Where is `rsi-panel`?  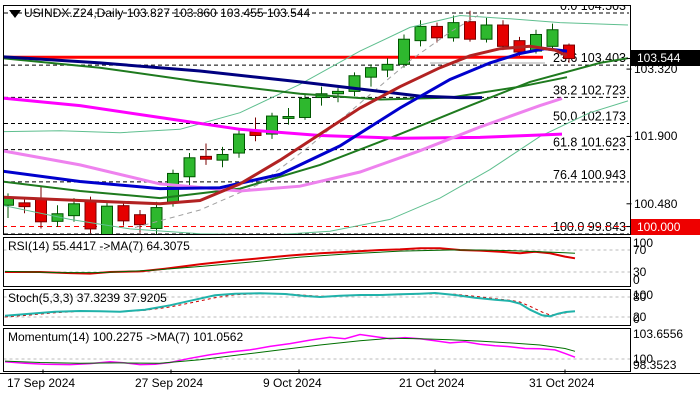 rsi-panel is located at coordinates (317, 261).